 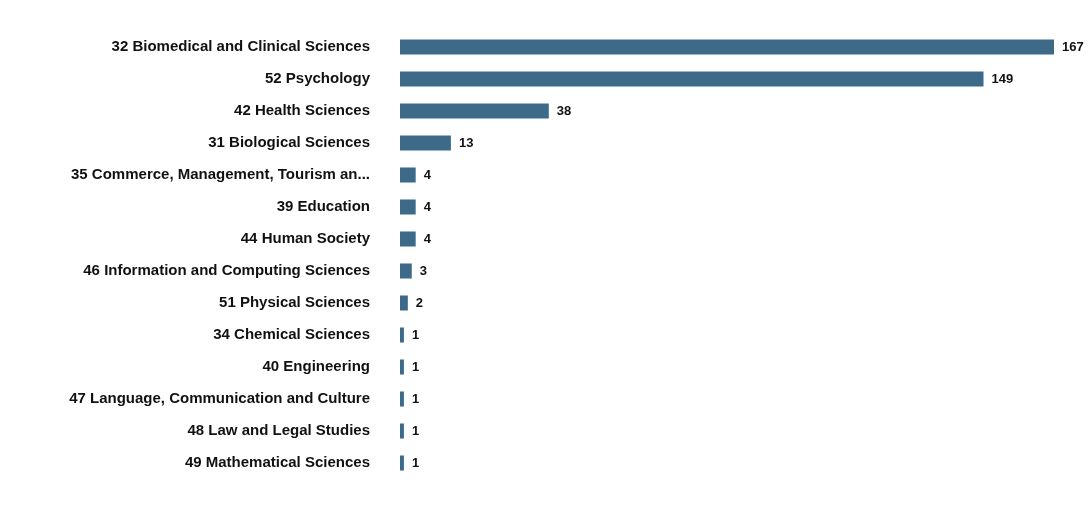 What do you see at coordinates (289, 142) in the screenshot?
I see `y-tick-label: 31 Biological Sciences` at bounding box center [289, 142].